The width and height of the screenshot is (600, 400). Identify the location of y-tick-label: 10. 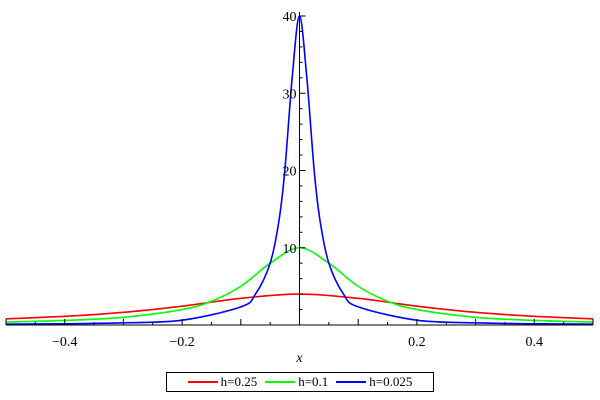
(290, 249).